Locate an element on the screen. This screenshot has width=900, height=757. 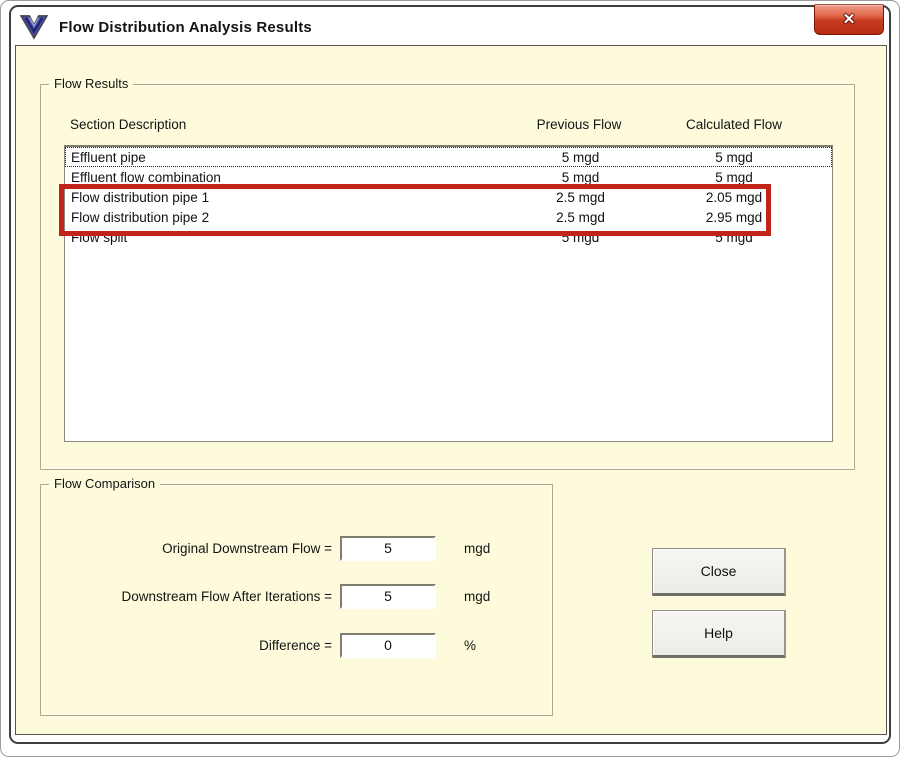
cell-section: Effluent flow combination is located at coordinates (146, 177).